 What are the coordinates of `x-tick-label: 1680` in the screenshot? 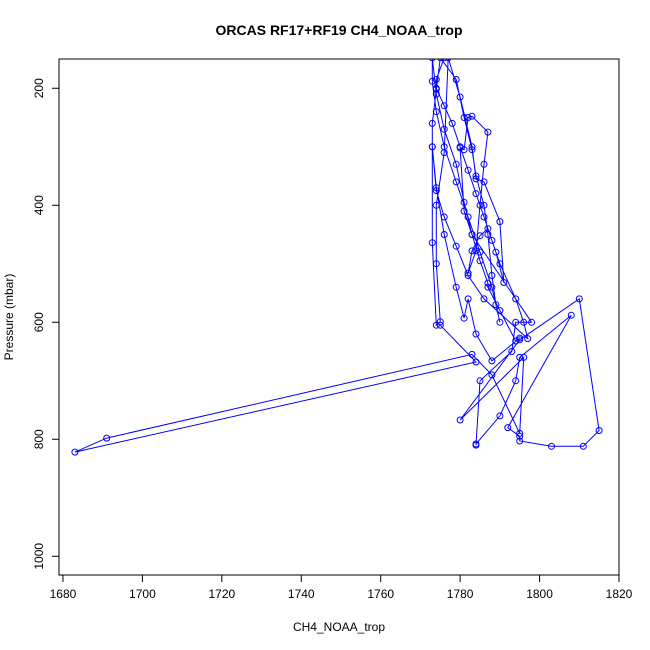 It's located at (63, 594).